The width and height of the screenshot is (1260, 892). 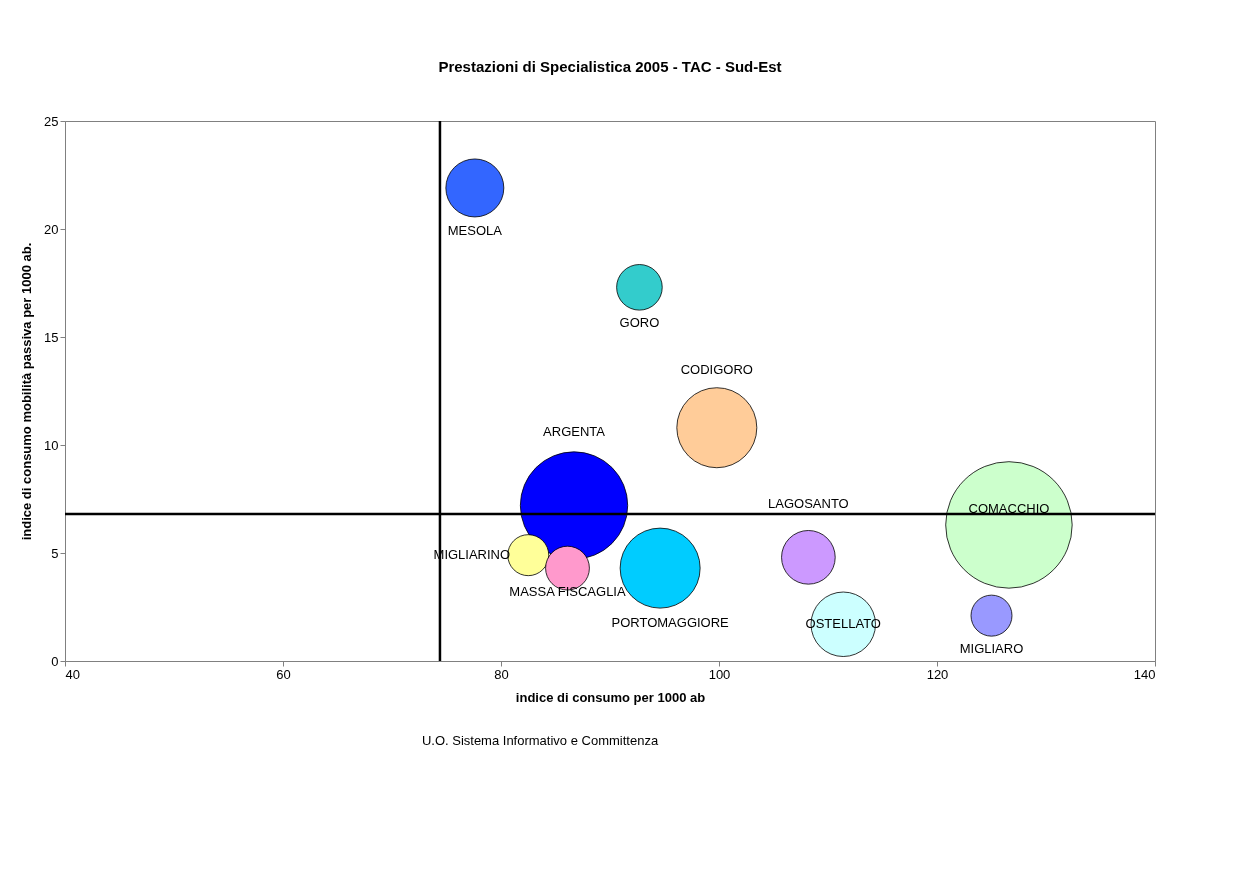 What do you see at coordinates (639, 323) in the screenshot?
I see `series-label: GORO` at bounding box center [639, 323].